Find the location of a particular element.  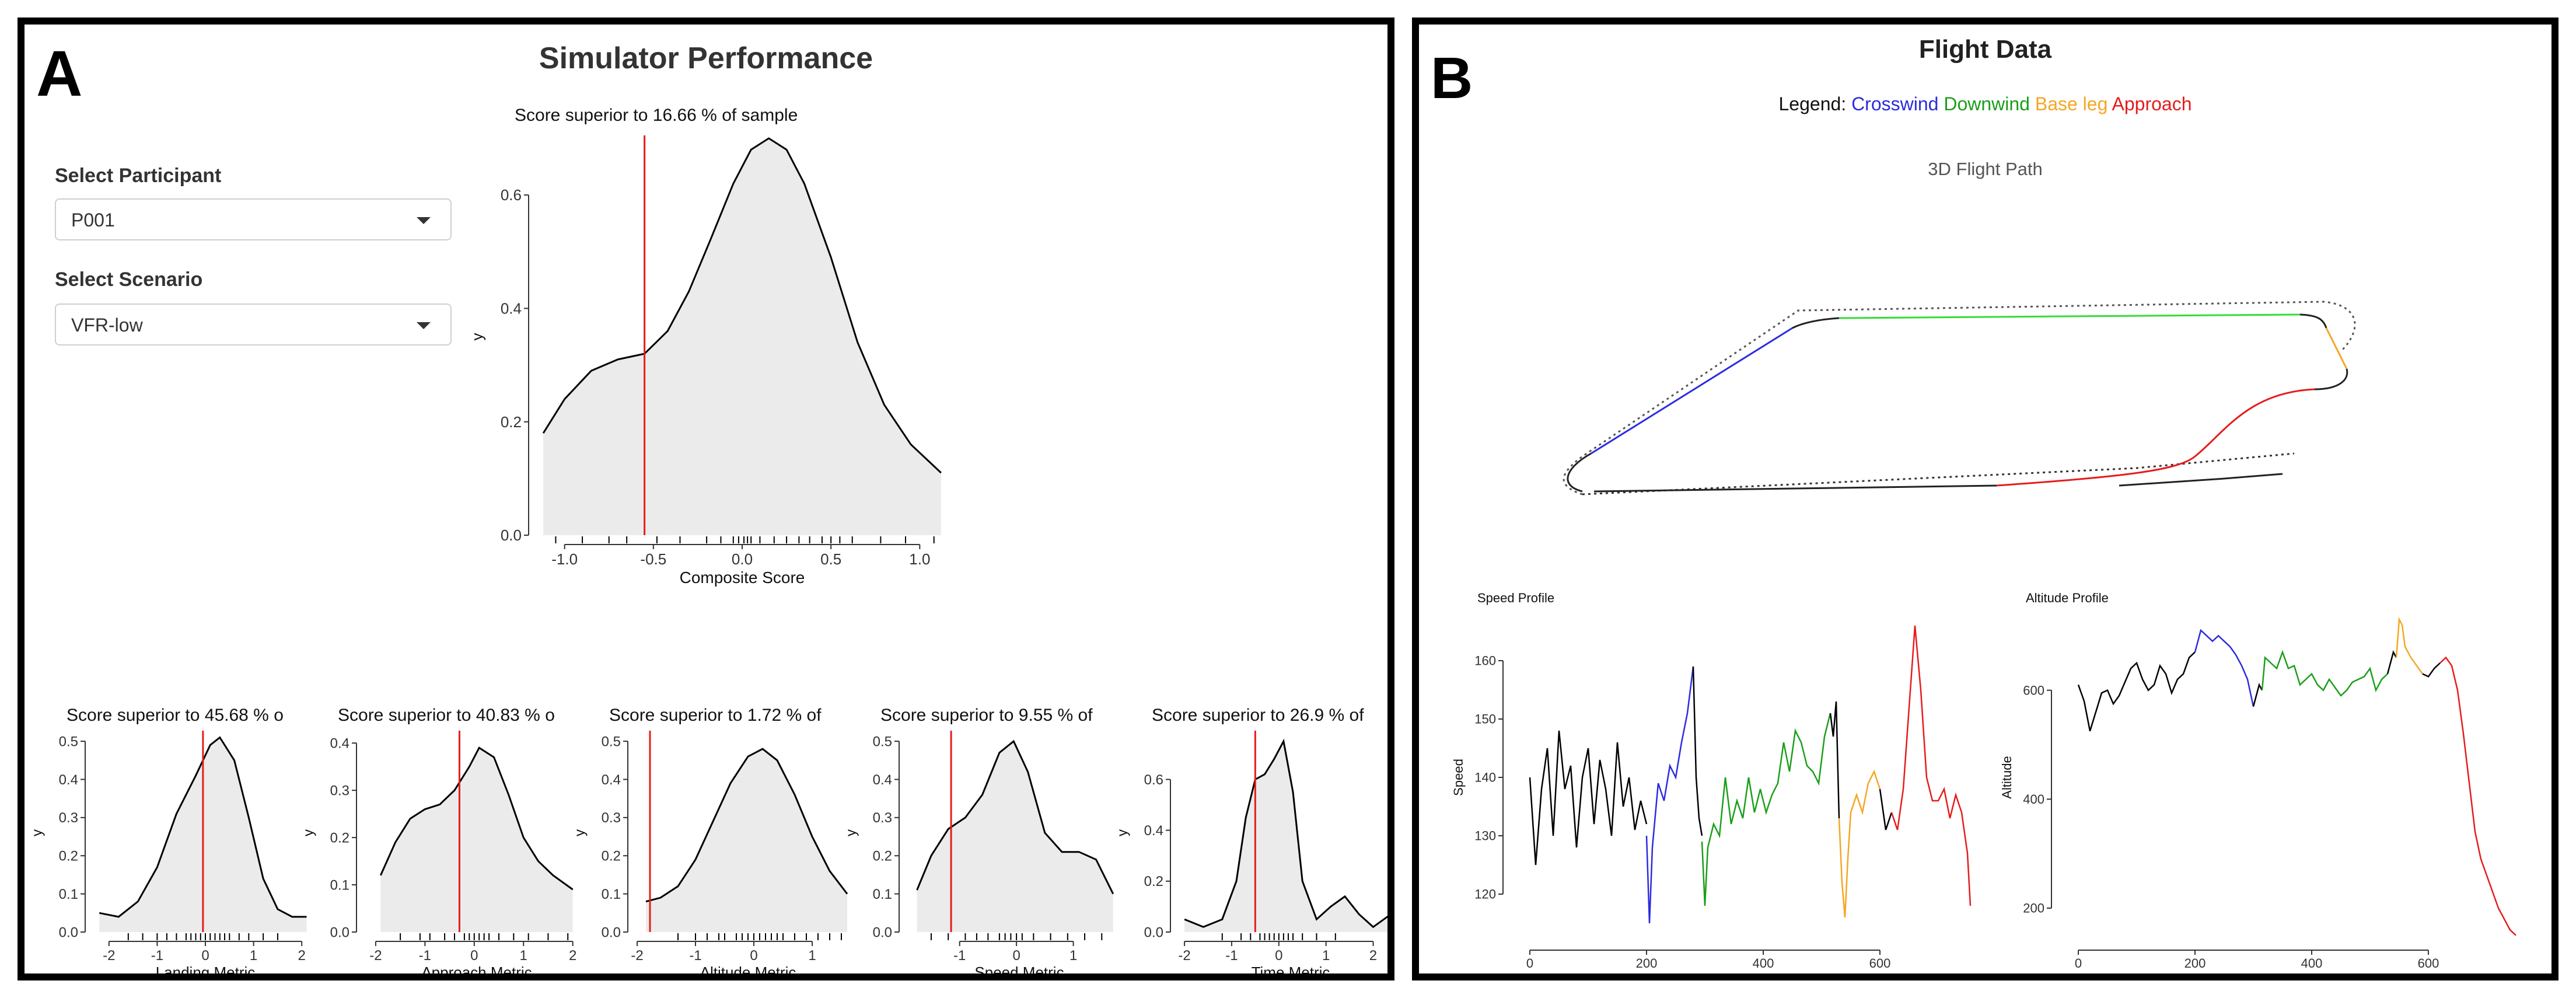

legend-item-approach: Approach is located at coordinates (2152, 103).